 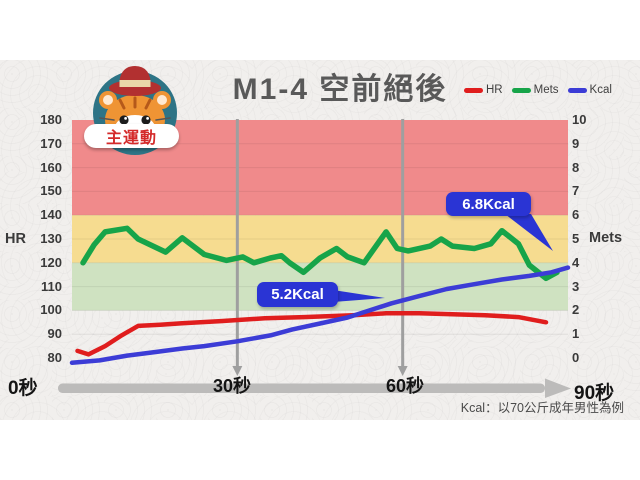 What do you see at coordinates (320, 253) in the screenshot?
I see `mets-line` at bounding box center [320, 253].